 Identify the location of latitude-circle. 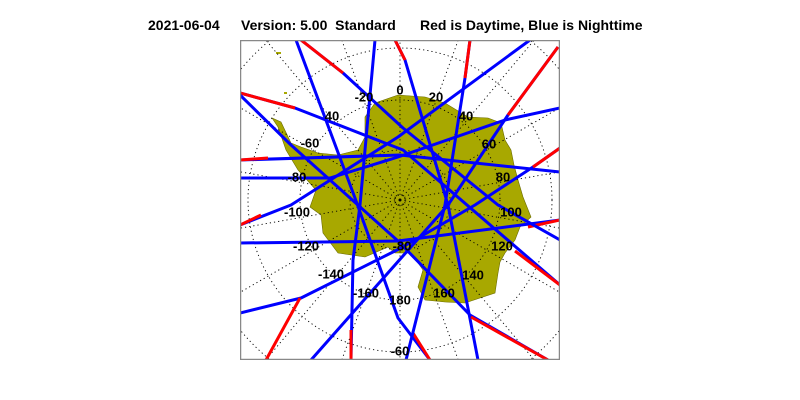
(400, 200).